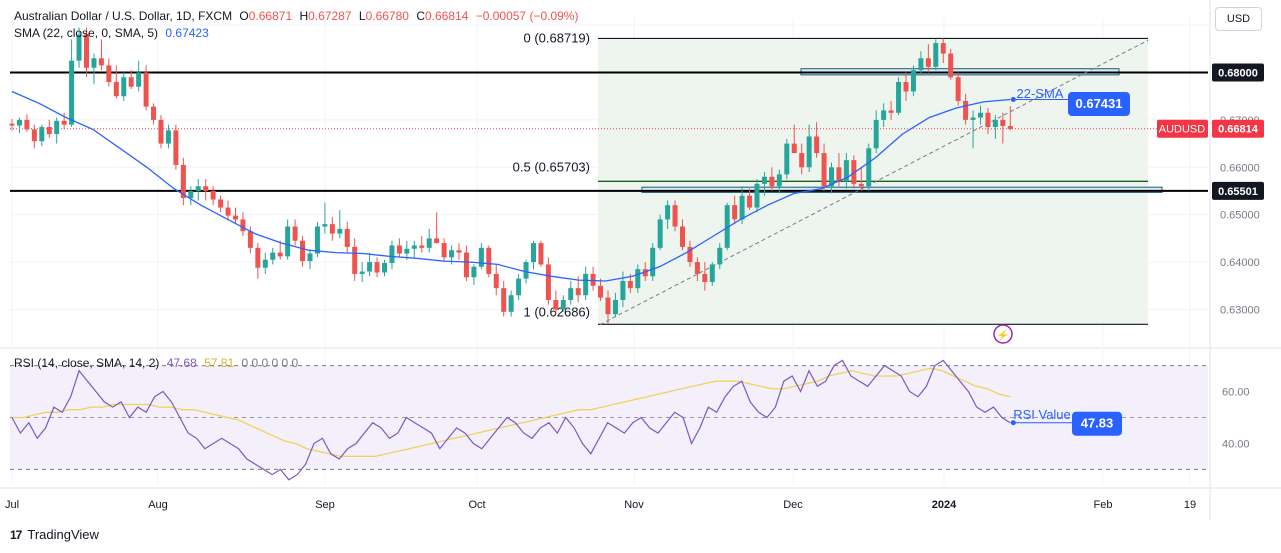  Describe the element at coordinates (1003, 334) in the screenshot. I see `lightning-icon` at that location.